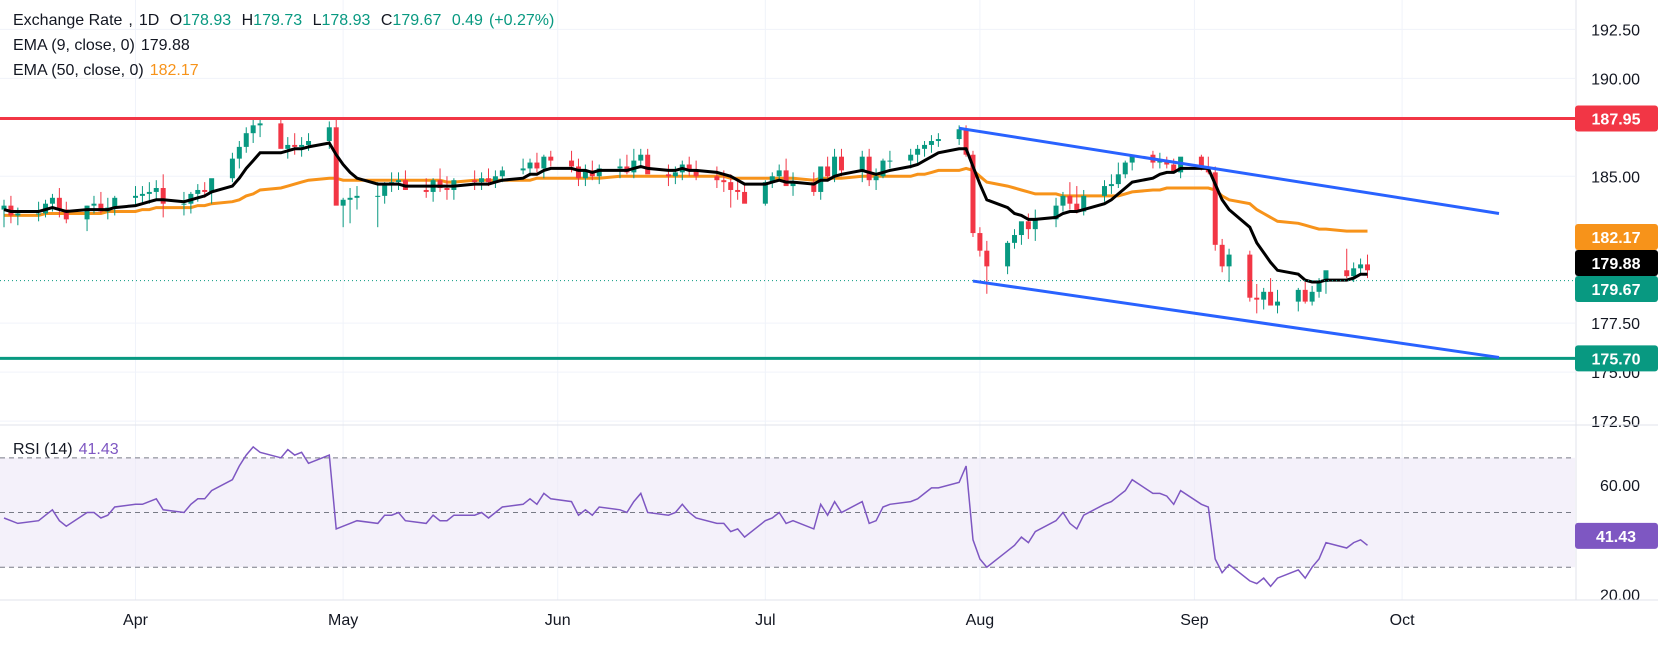 This screenshot has width=1658, height=647. I want to click on ema50-value: 182.17, so click(174, 70).